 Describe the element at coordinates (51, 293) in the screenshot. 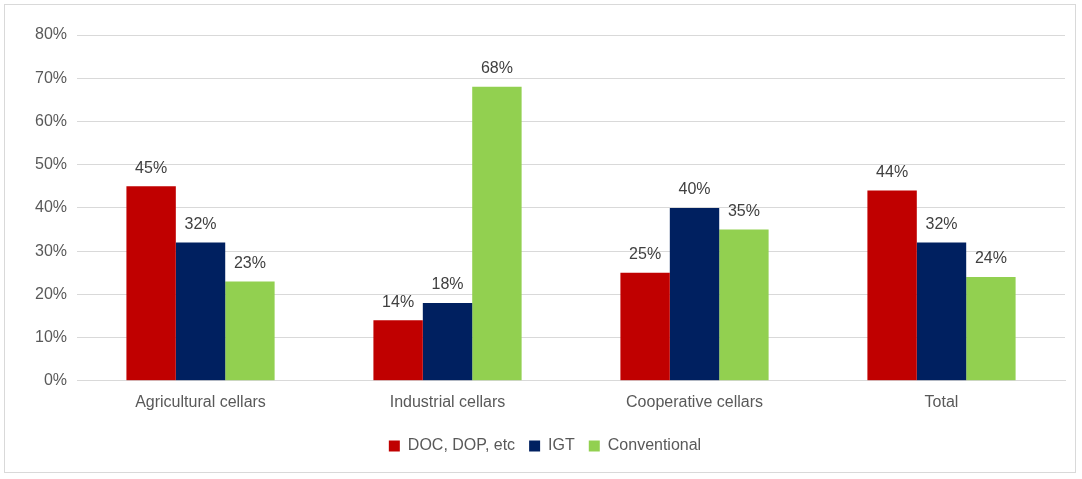

I see `y-tick-label: 20%` at that location.